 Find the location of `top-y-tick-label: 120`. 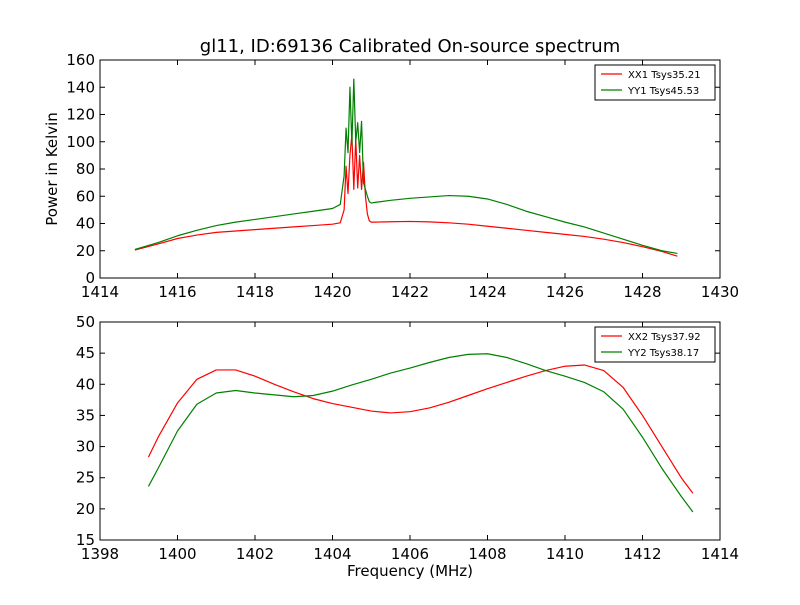

top-y-tick-label: 120 is located at coordinates (80, 115).